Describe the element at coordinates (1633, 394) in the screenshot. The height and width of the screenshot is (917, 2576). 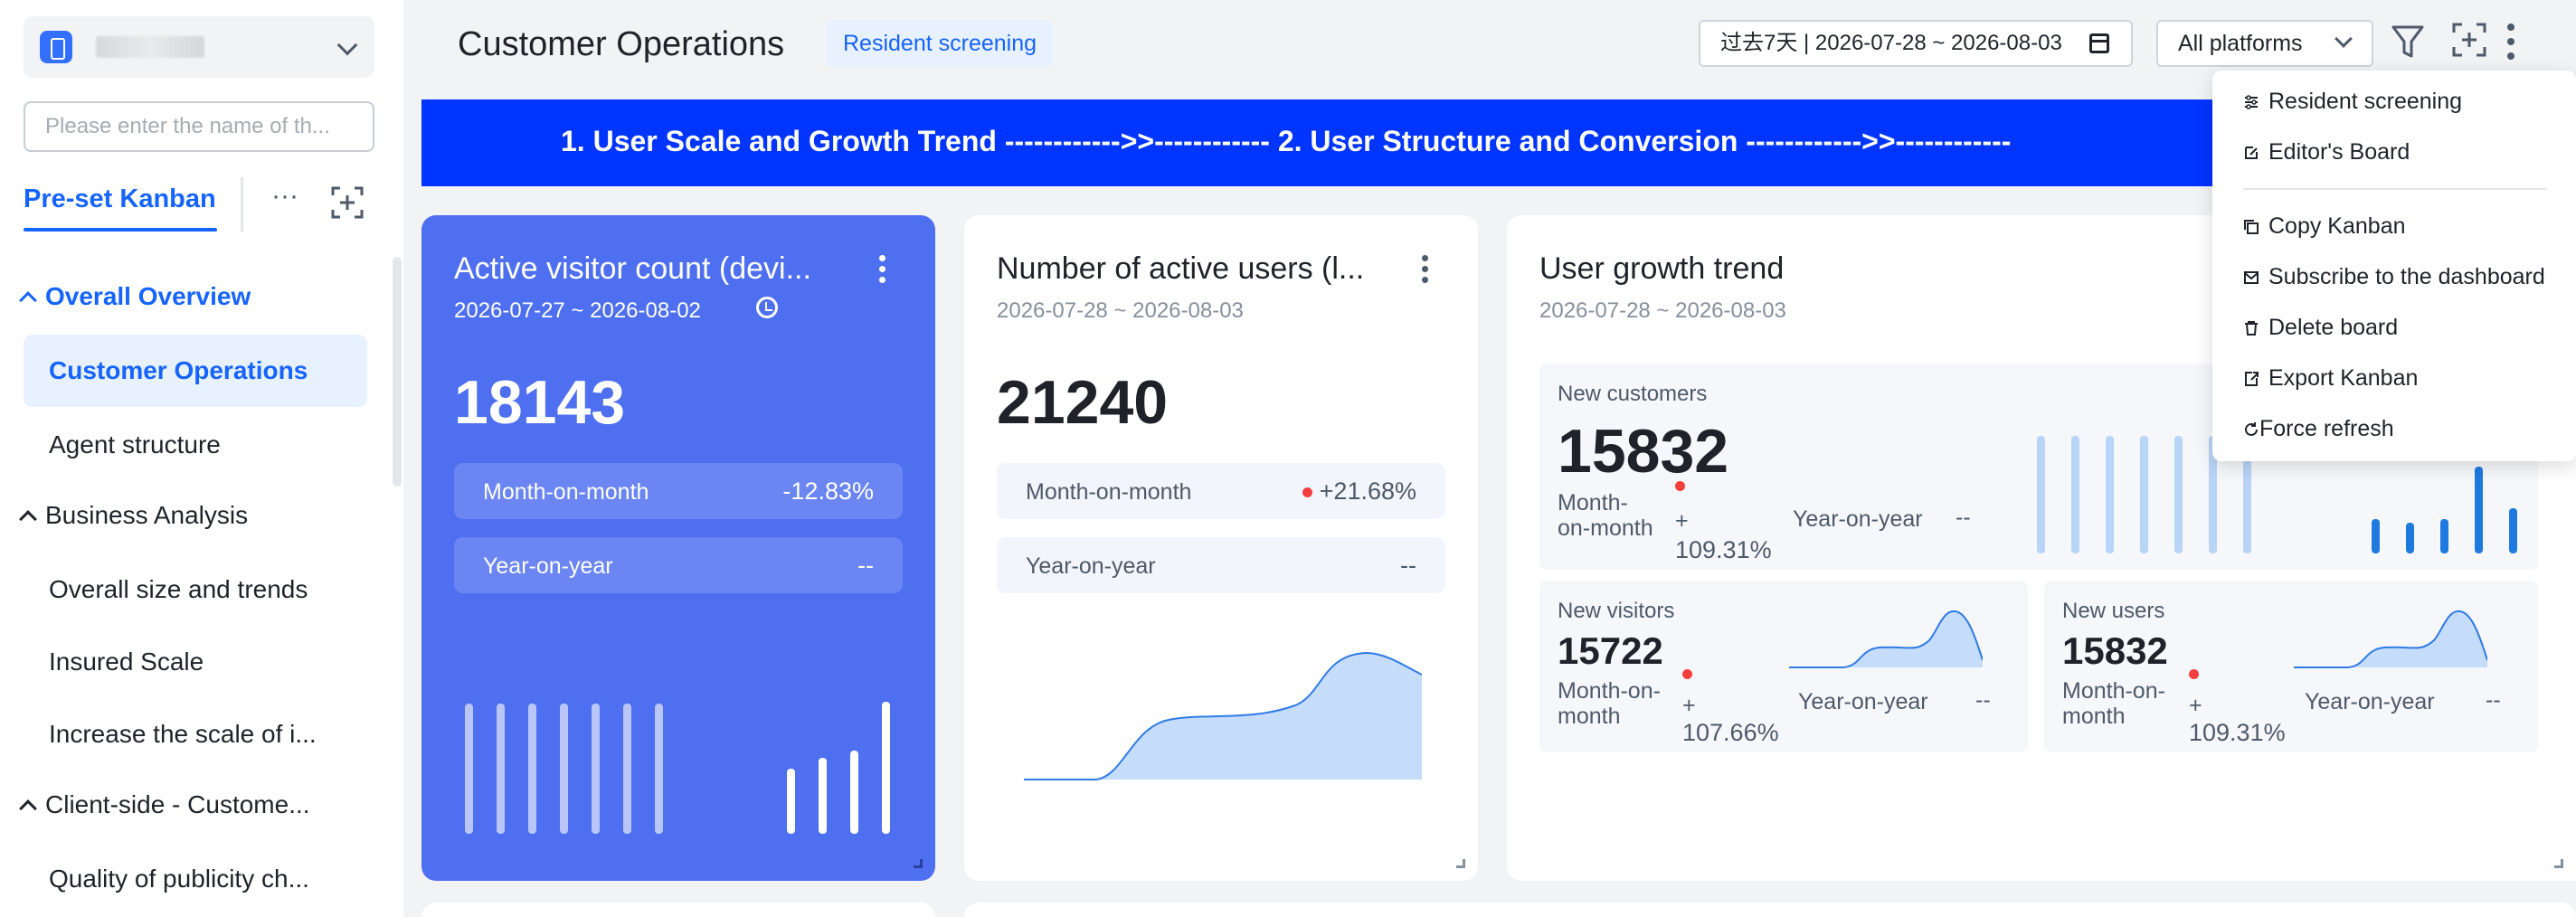
I see `new-customers-label: New customers` at that location.